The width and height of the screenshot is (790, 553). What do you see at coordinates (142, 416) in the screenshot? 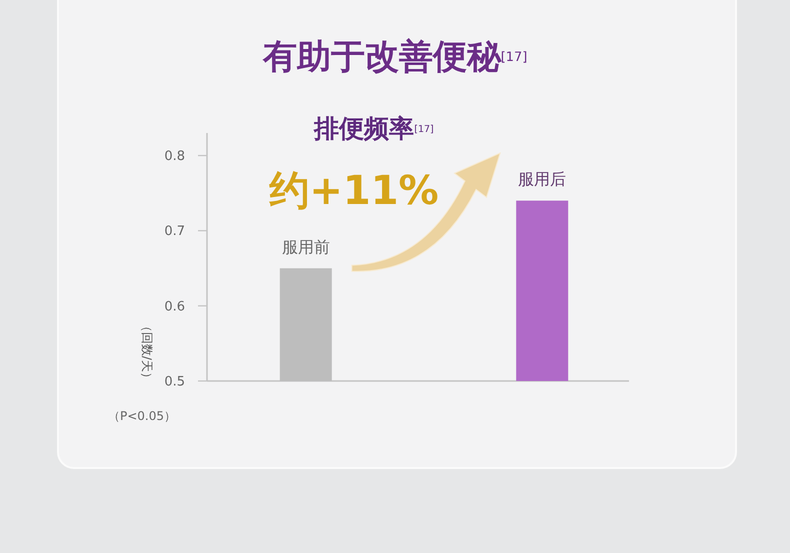
I see `annotation: （P<0.05）` at bounding box center [142, 416].